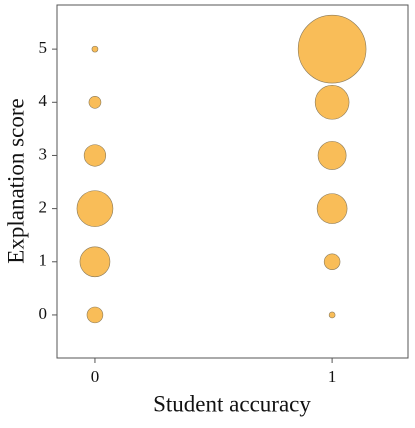  What do you see at coordinates (15, 180) in the screenshot?
I see `y-axis-label: Explanation score` at bounding box center [15, 180].